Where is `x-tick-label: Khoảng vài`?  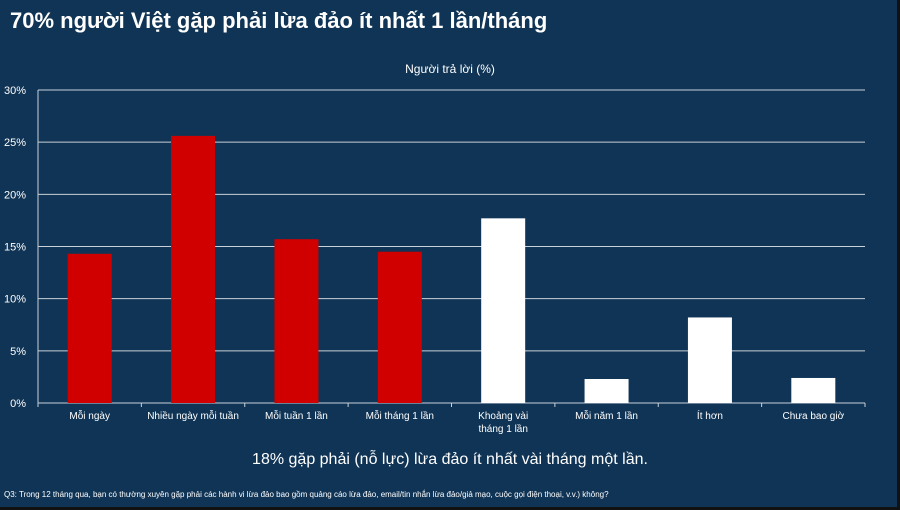 x-tick-label: Khoảng vài is located at coordinates (503, 416).